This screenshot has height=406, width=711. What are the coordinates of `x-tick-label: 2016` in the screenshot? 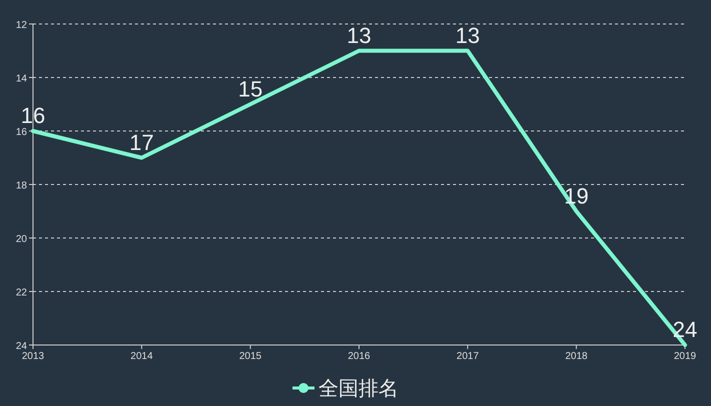 It's located at (359, 356).